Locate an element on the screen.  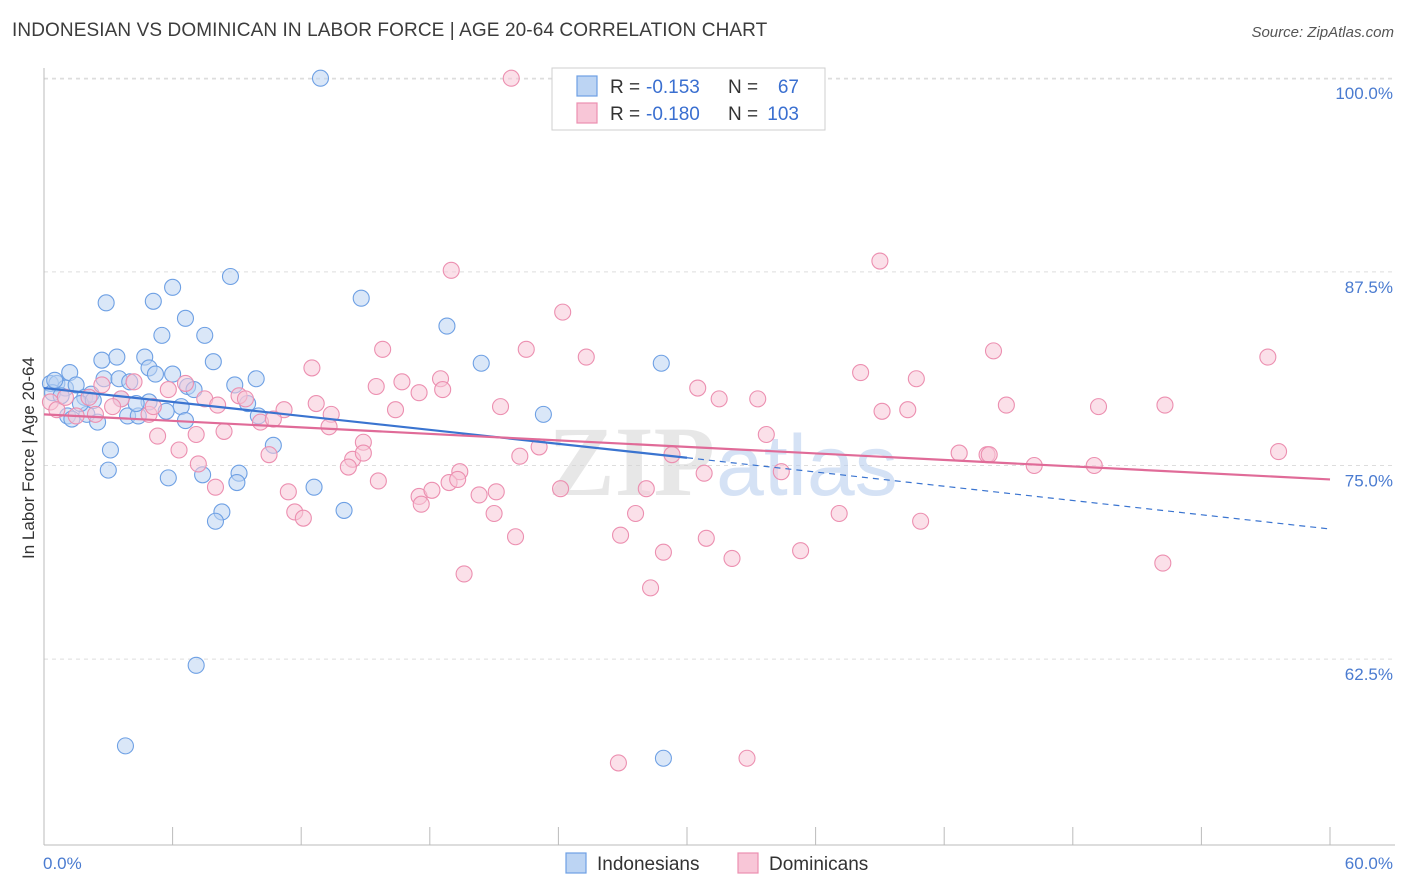
series-legend: Indonesians Dominicans is located at coordinates (716, 863).